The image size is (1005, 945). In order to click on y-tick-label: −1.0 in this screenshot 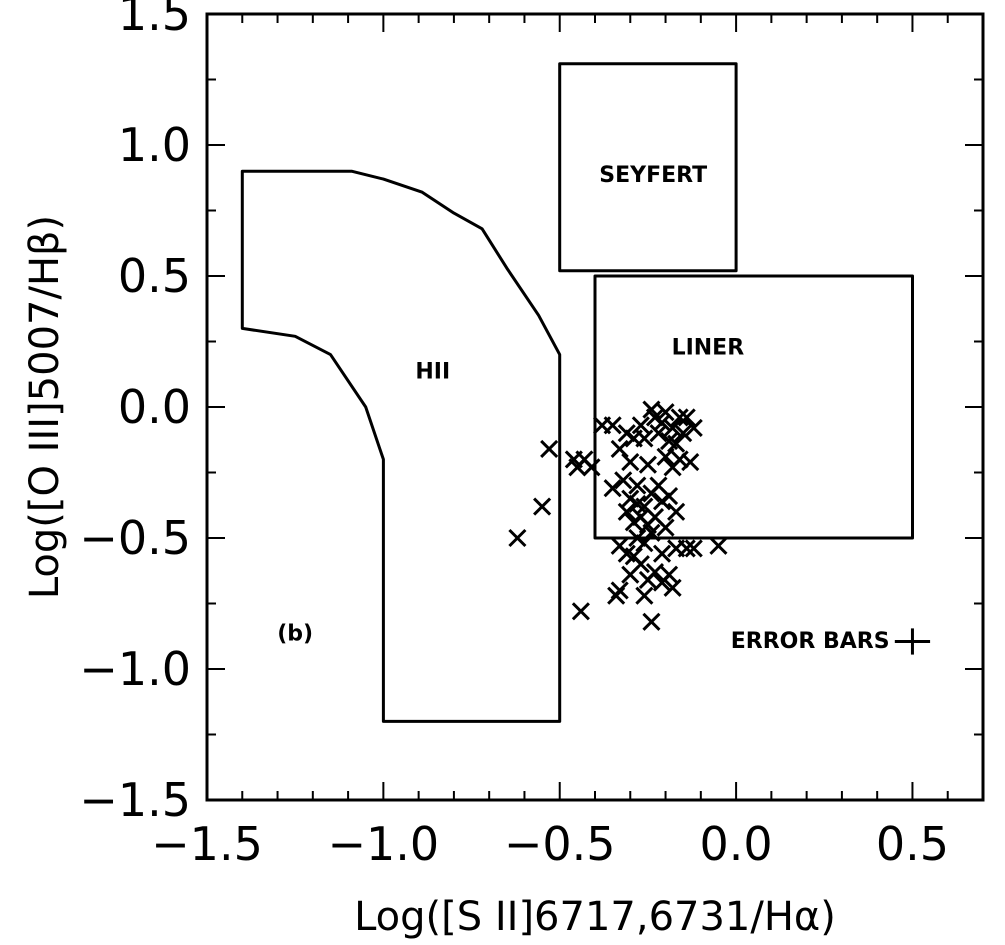, I will do `click(135, 669)`.